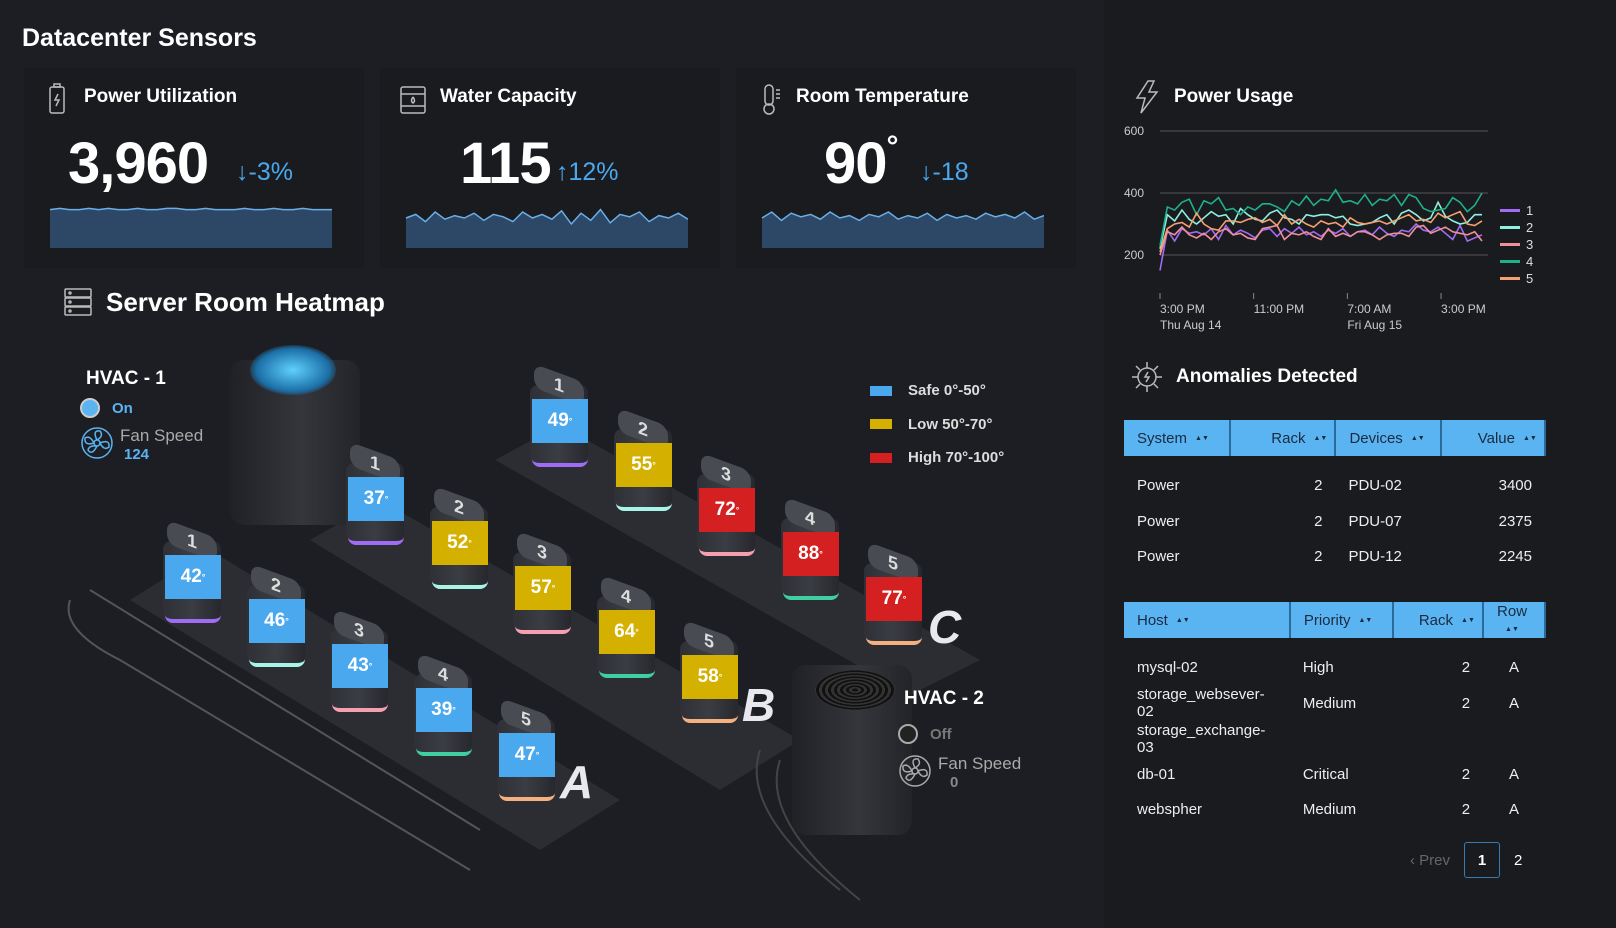  I want to click on rack-C-5: 5 77 °, so click(893, 593).